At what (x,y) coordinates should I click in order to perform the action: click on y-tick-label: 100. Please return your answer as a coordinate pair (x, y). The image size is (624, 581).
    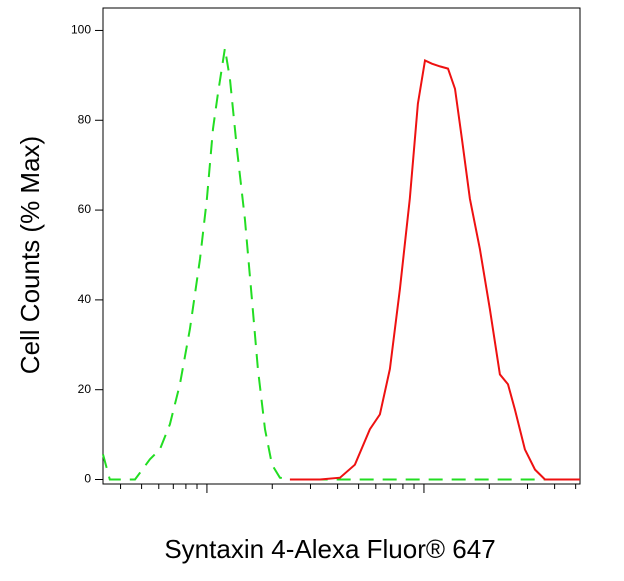
    Looking at the image, I should click on (81, 30).